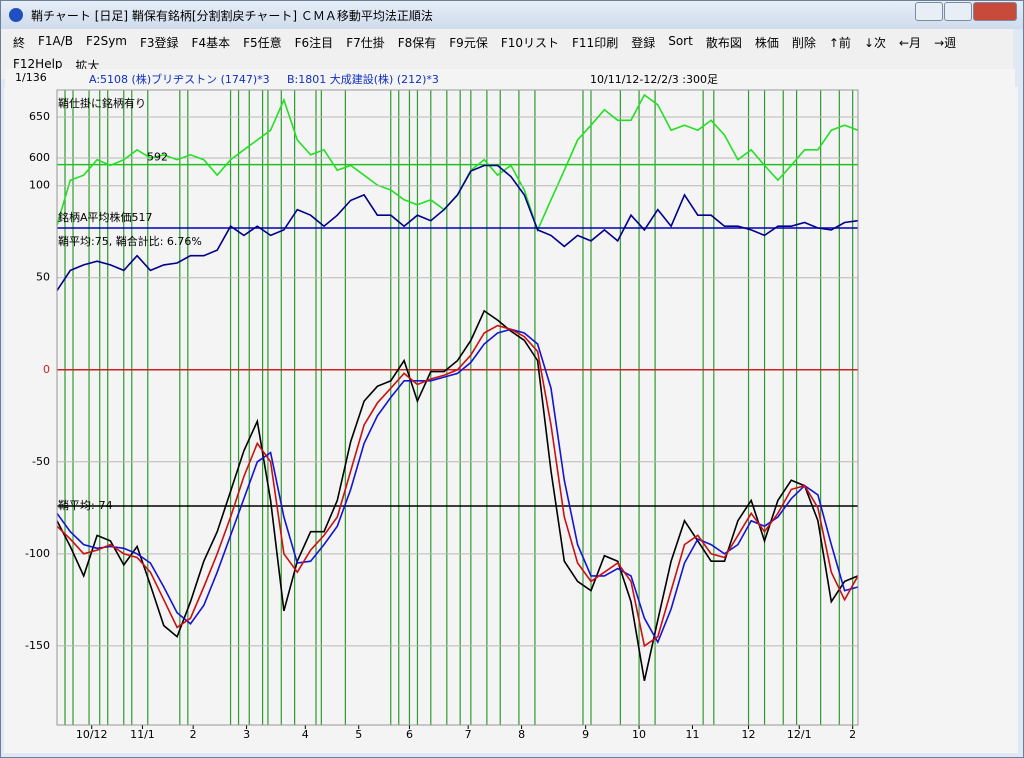 The image size is (1024, 758). What do you see at coordinates (43, 277) in the screenshot?
I see `y-tick-label: 50` at bounding box center [43, 277].